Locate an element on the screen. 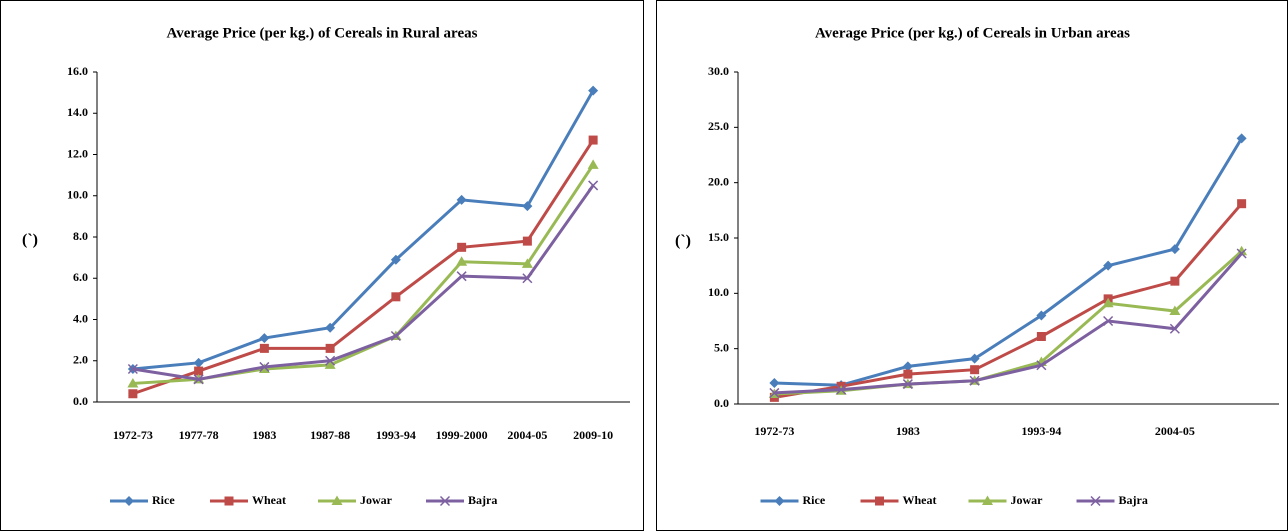  y-tick-label: 16.0 is located at coordinates (77, 71).